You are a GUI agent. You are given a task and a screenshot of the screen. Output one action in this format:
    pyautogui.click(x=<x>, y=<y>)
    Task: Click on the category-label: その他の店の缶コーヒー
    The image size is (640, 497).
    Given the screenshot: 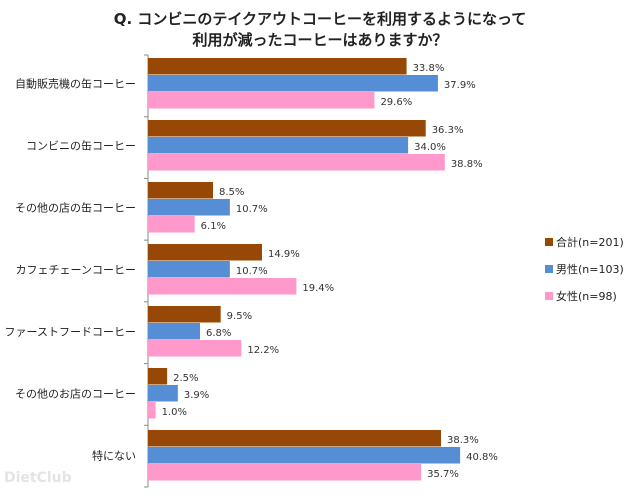 What is the action you would take?
    pyautogui.click(x=75, y=208)
    